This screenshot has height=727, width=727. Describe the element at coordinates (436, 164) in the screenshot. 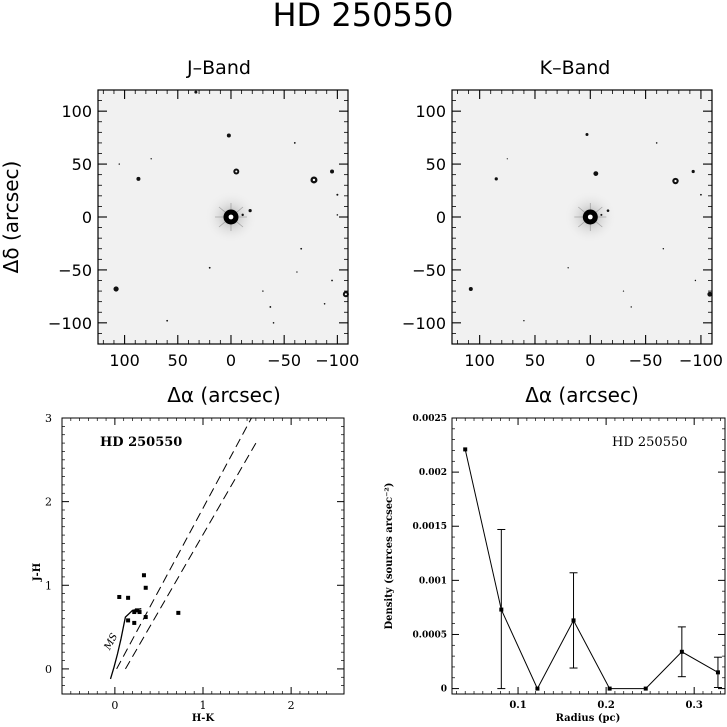

I see `k-band-y-tick-label: 50` at that location.